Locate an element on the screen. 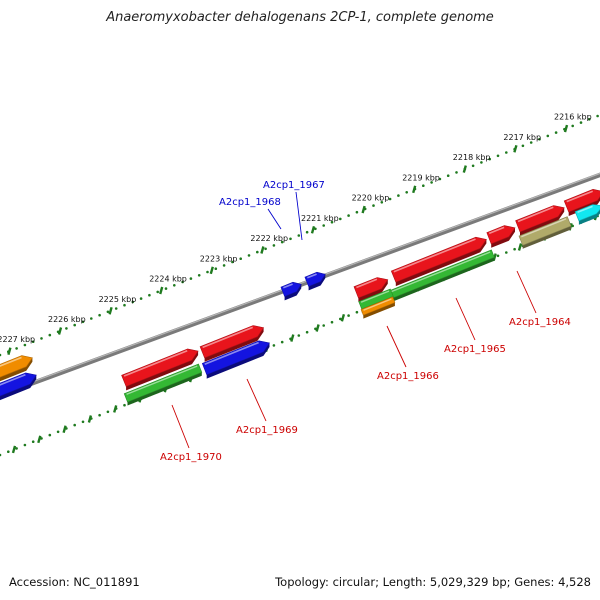  scale-tick-label: 2223 kbp is located at coordinates (219, 258).